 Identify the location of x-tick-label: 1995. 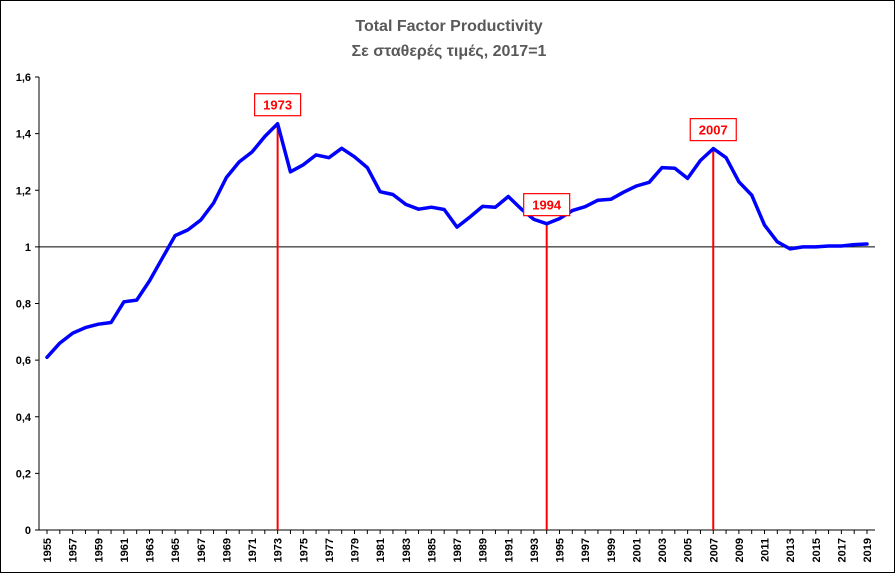
(561, 550).